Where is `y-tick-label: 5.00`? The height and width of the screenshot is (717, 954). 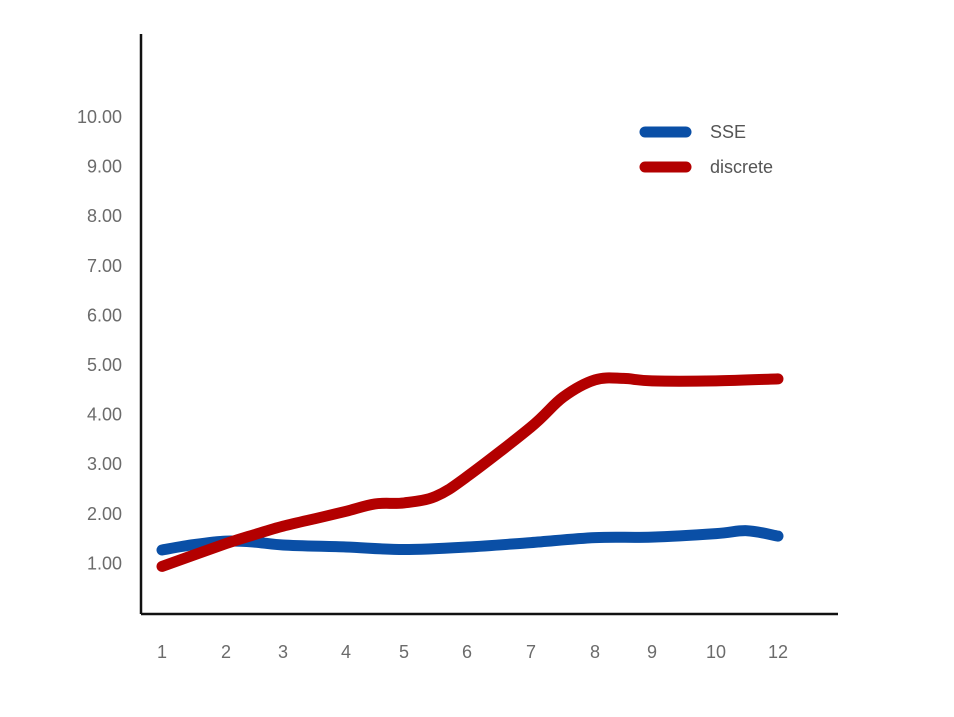
y-tick-label: 5.00 is located at coordinates (104, 365).